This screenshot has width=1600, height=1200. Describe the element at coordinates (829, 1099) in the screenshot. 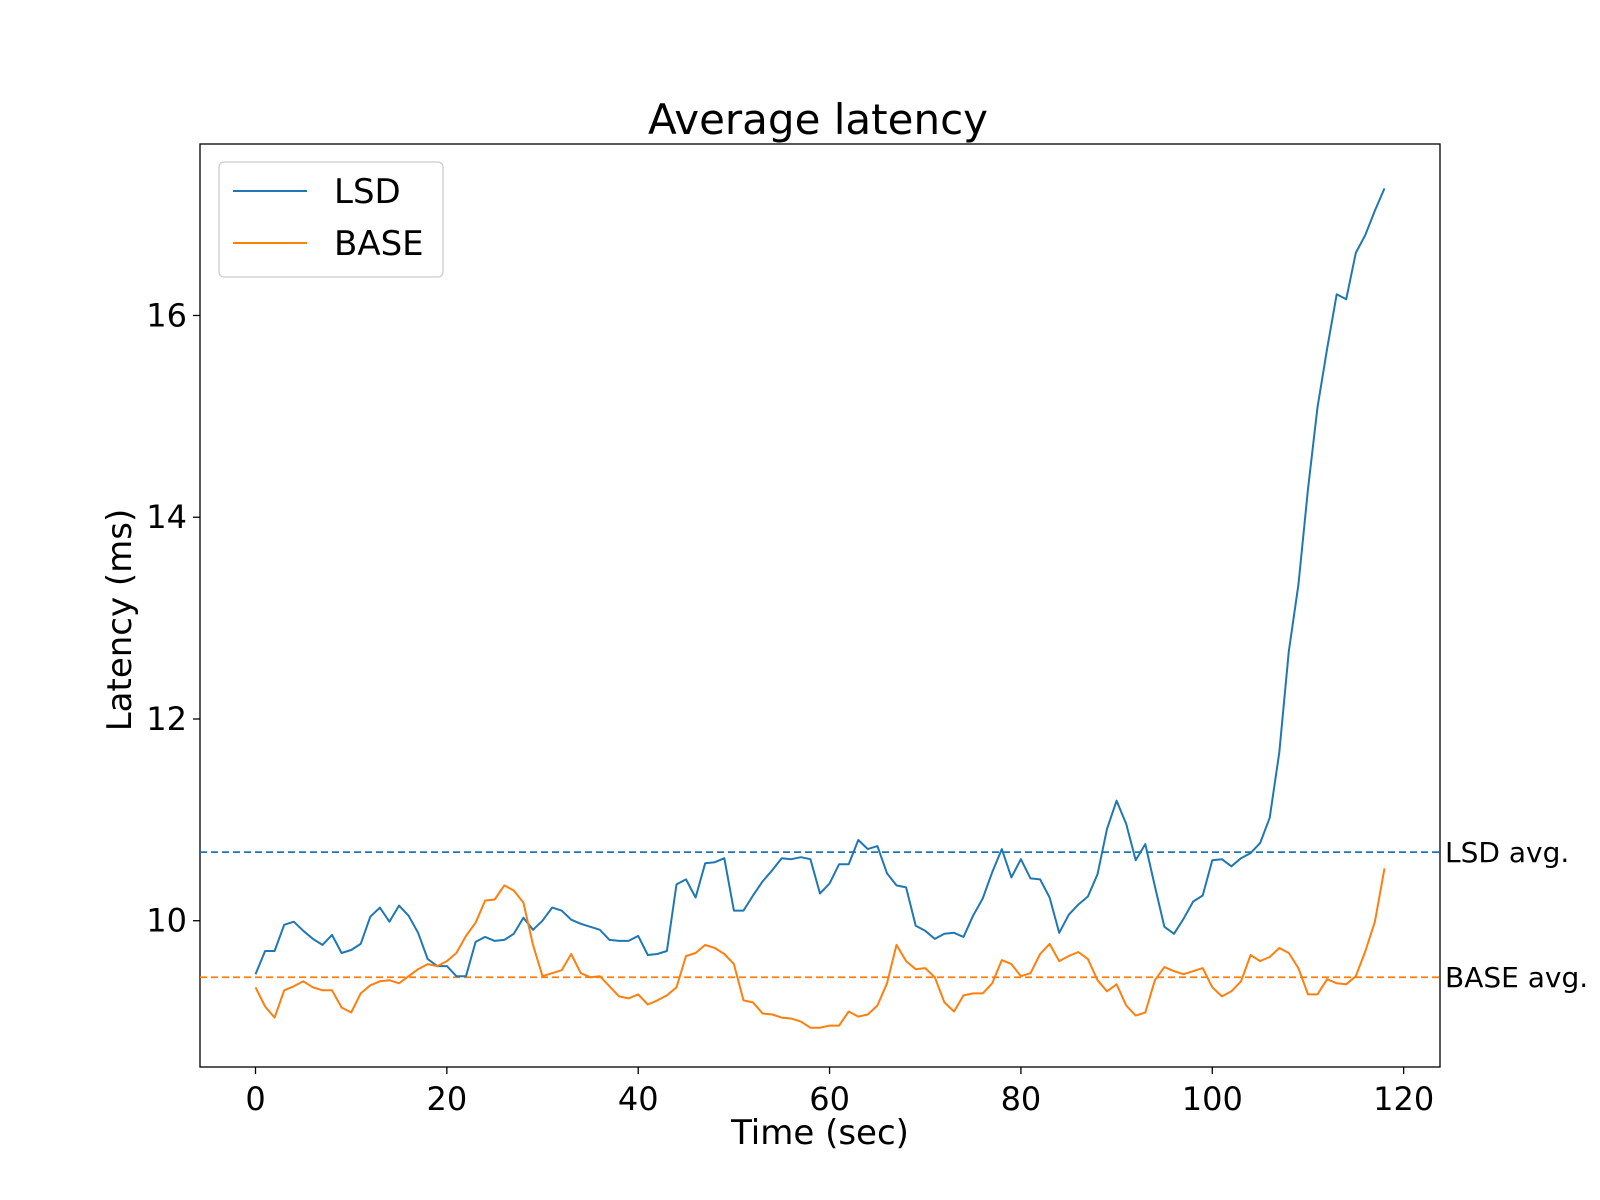

I see `x-tick-label: 60` at that location.